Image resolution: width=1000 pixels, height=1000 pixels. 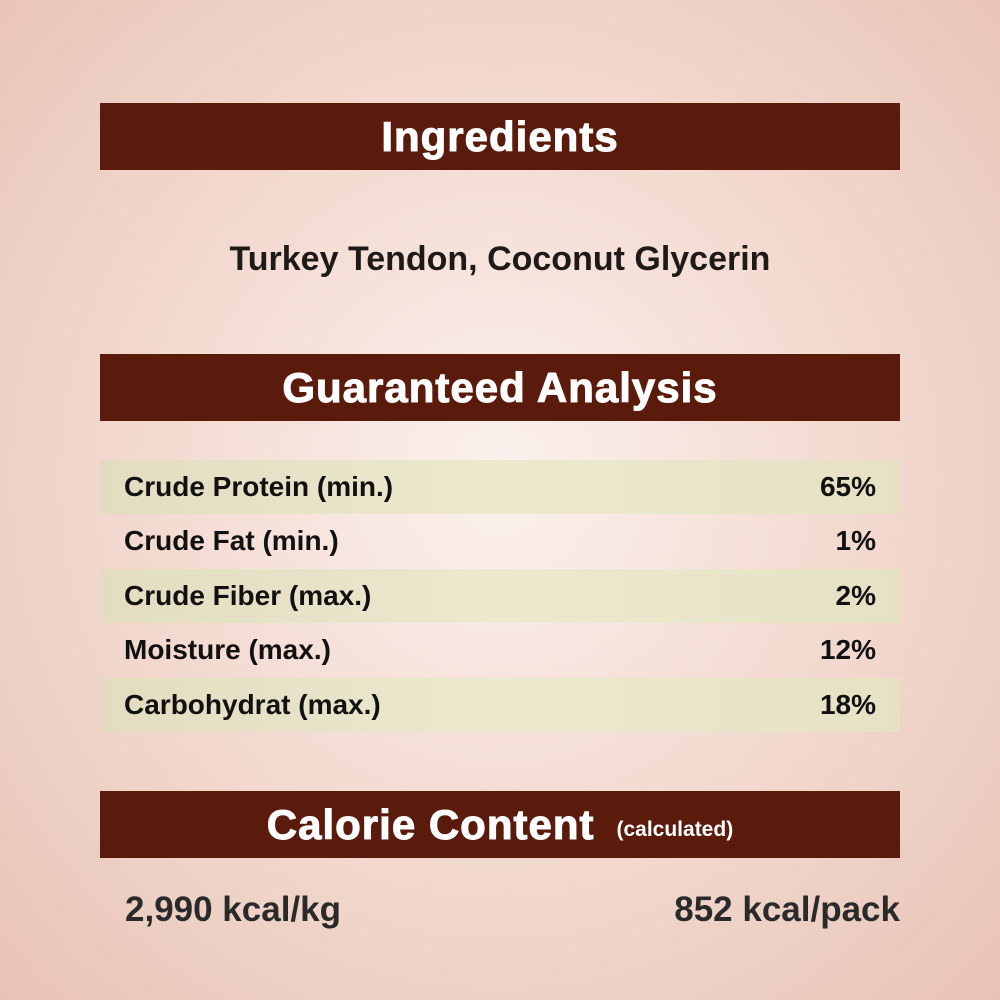 What do you see at coordinates (252, 704) in the screenshot?
I see `row-label: Carbohydrat (max.)` at bounding box center [252, 704].